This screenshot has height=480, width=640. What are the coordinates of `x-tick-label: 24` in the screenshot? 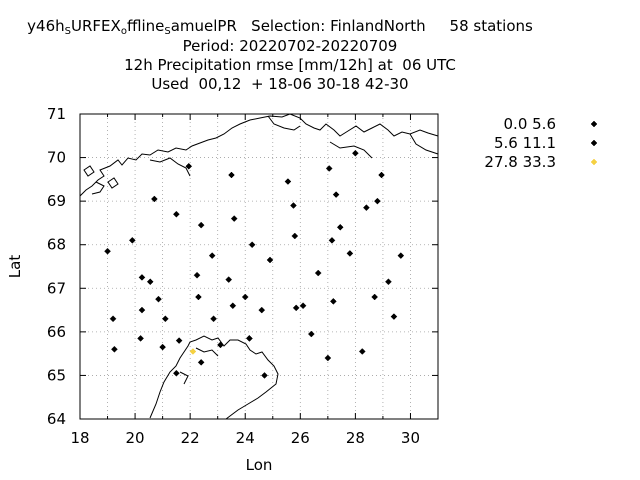 It's located at (245, 438).